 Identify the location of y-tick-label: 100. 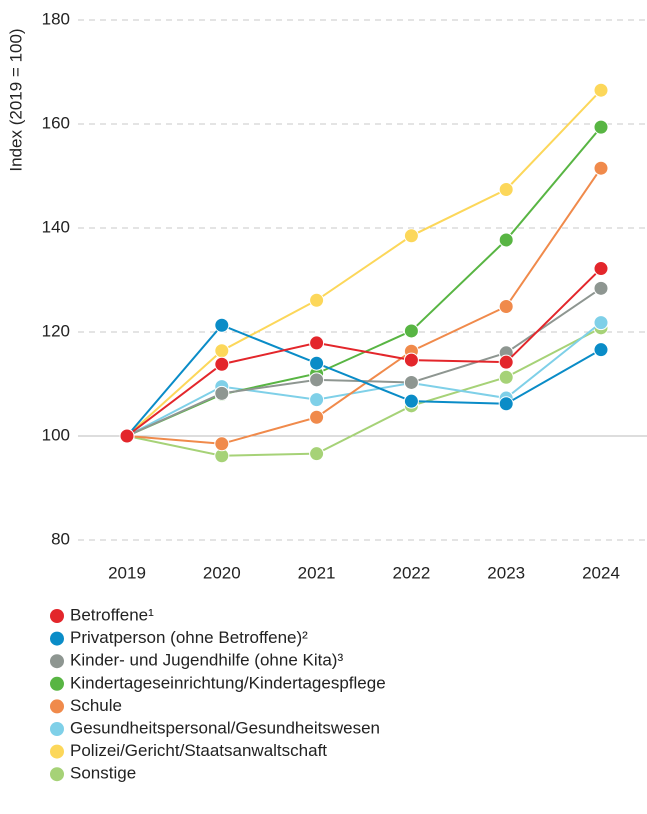
(56, 434).